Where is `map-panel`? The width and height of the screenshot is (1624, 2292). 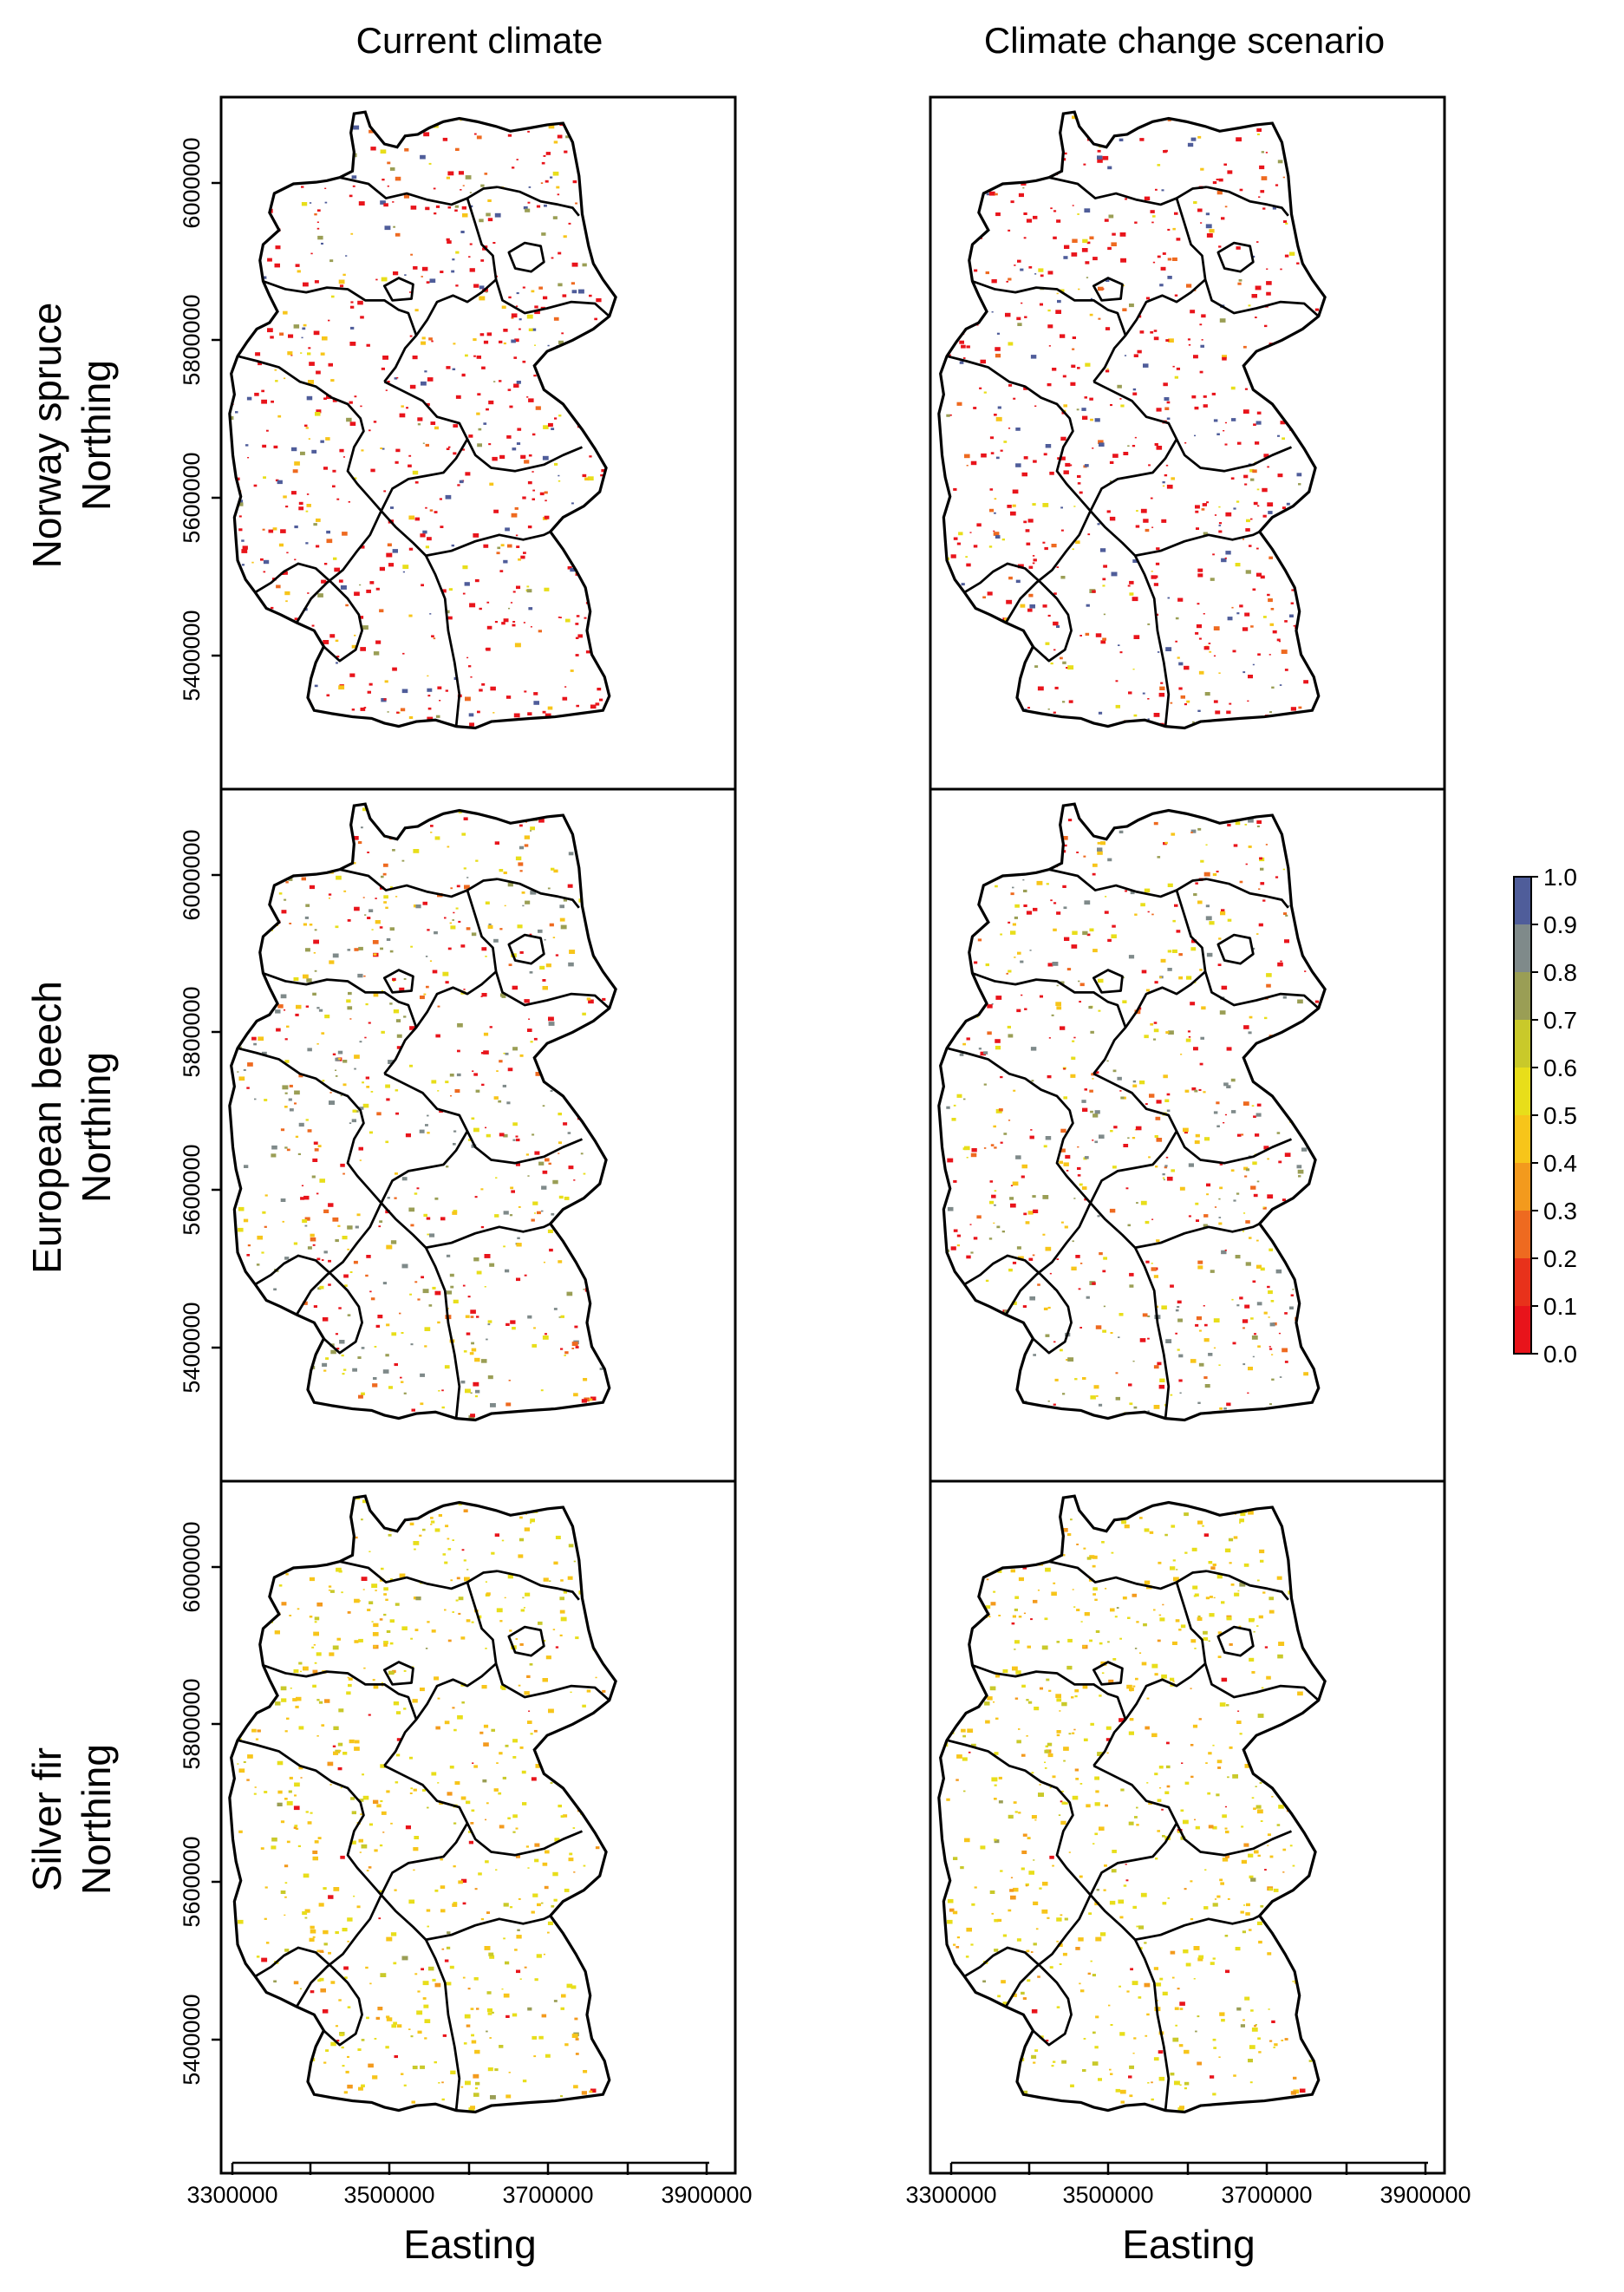
map-panel is located at coordinates (478, 1135).